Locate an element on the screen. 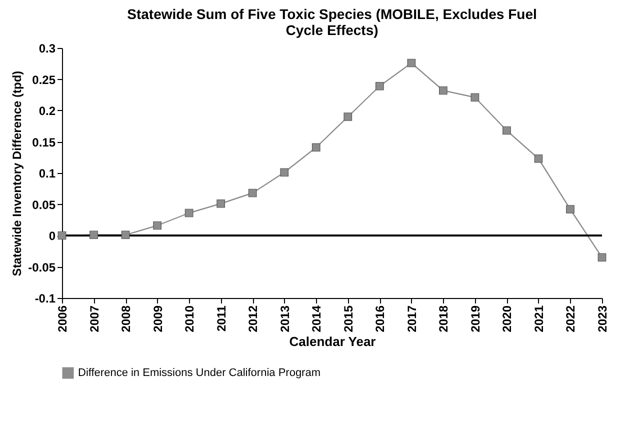 This screenshot has width=643, height=438. y-tick-label: -0.1 is located at coordinates (45, 299).